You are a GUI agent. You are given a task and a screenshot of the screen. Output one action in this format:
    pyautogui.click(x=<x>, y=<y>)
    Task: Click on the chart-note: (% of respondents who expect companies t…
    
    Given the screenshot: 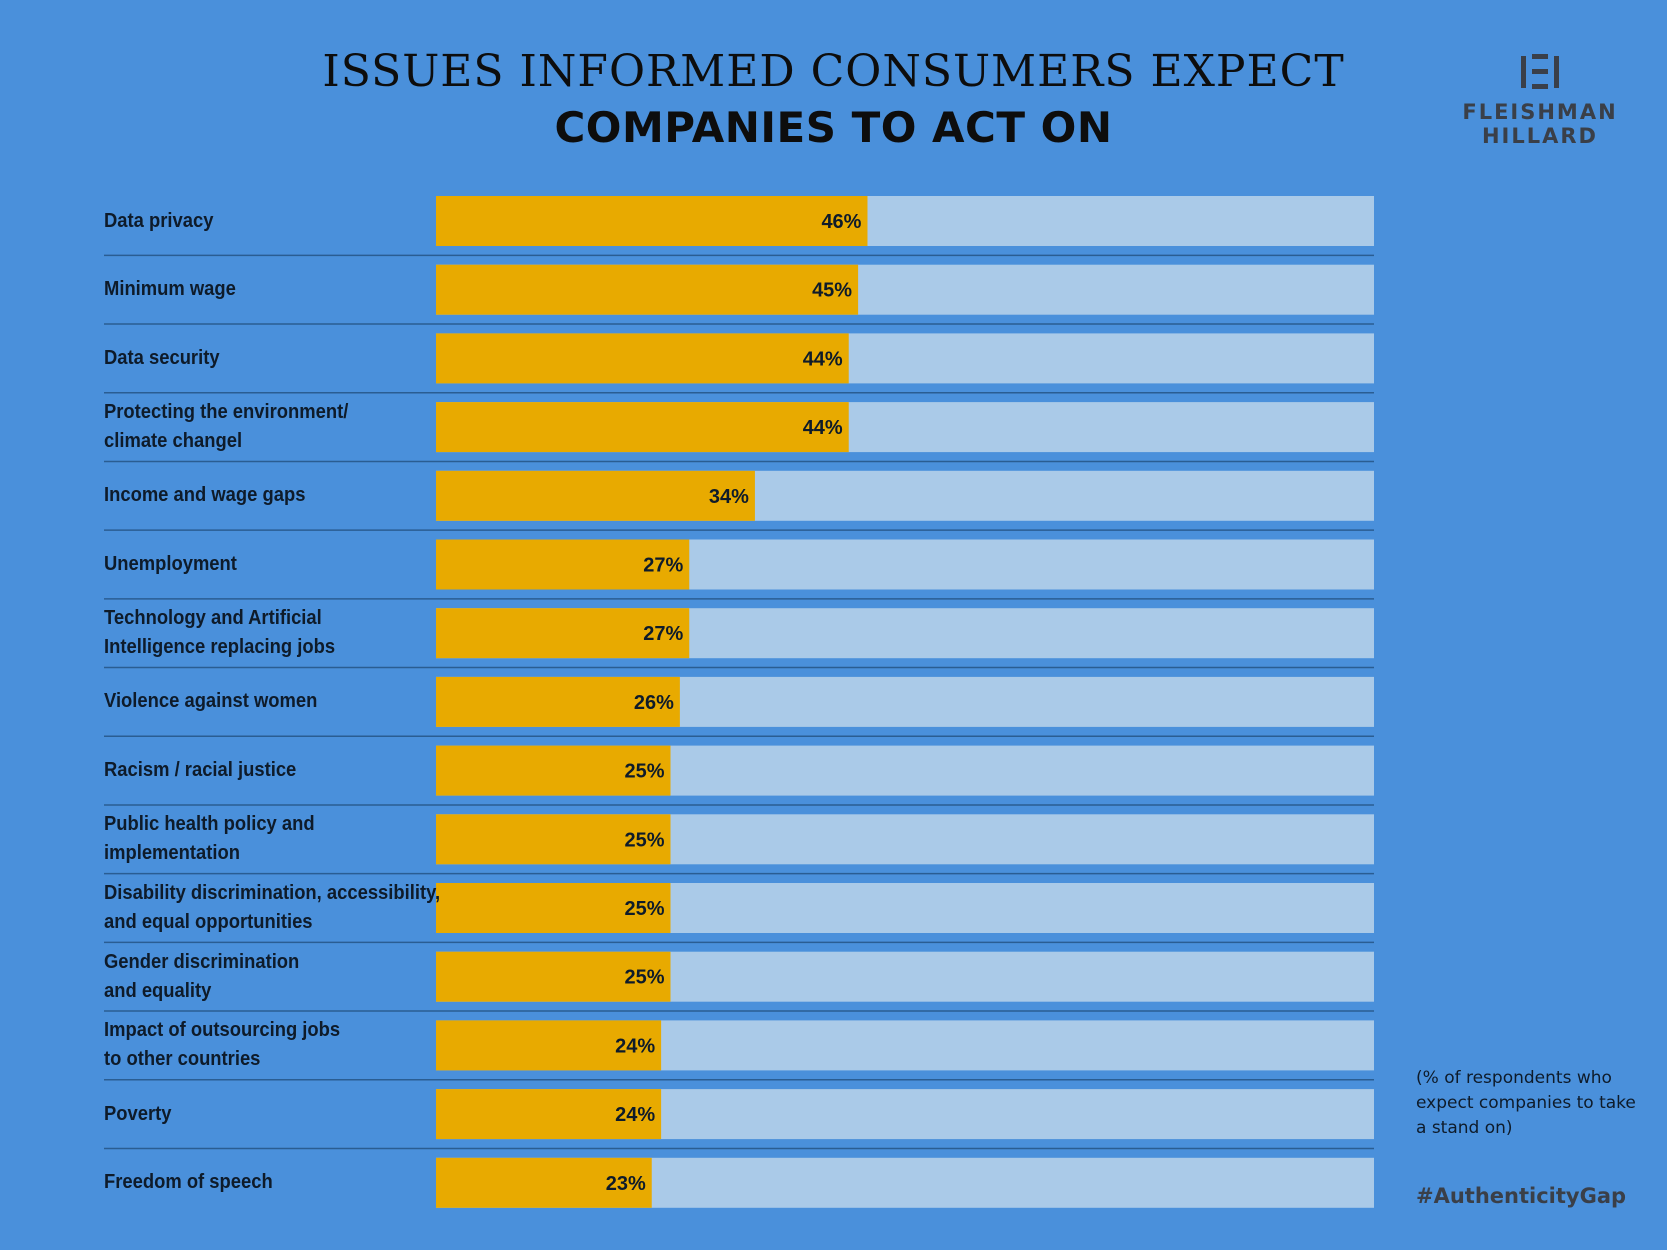 What is the action you would take?
    pyautogui.click(x=1526, y=1103)
    